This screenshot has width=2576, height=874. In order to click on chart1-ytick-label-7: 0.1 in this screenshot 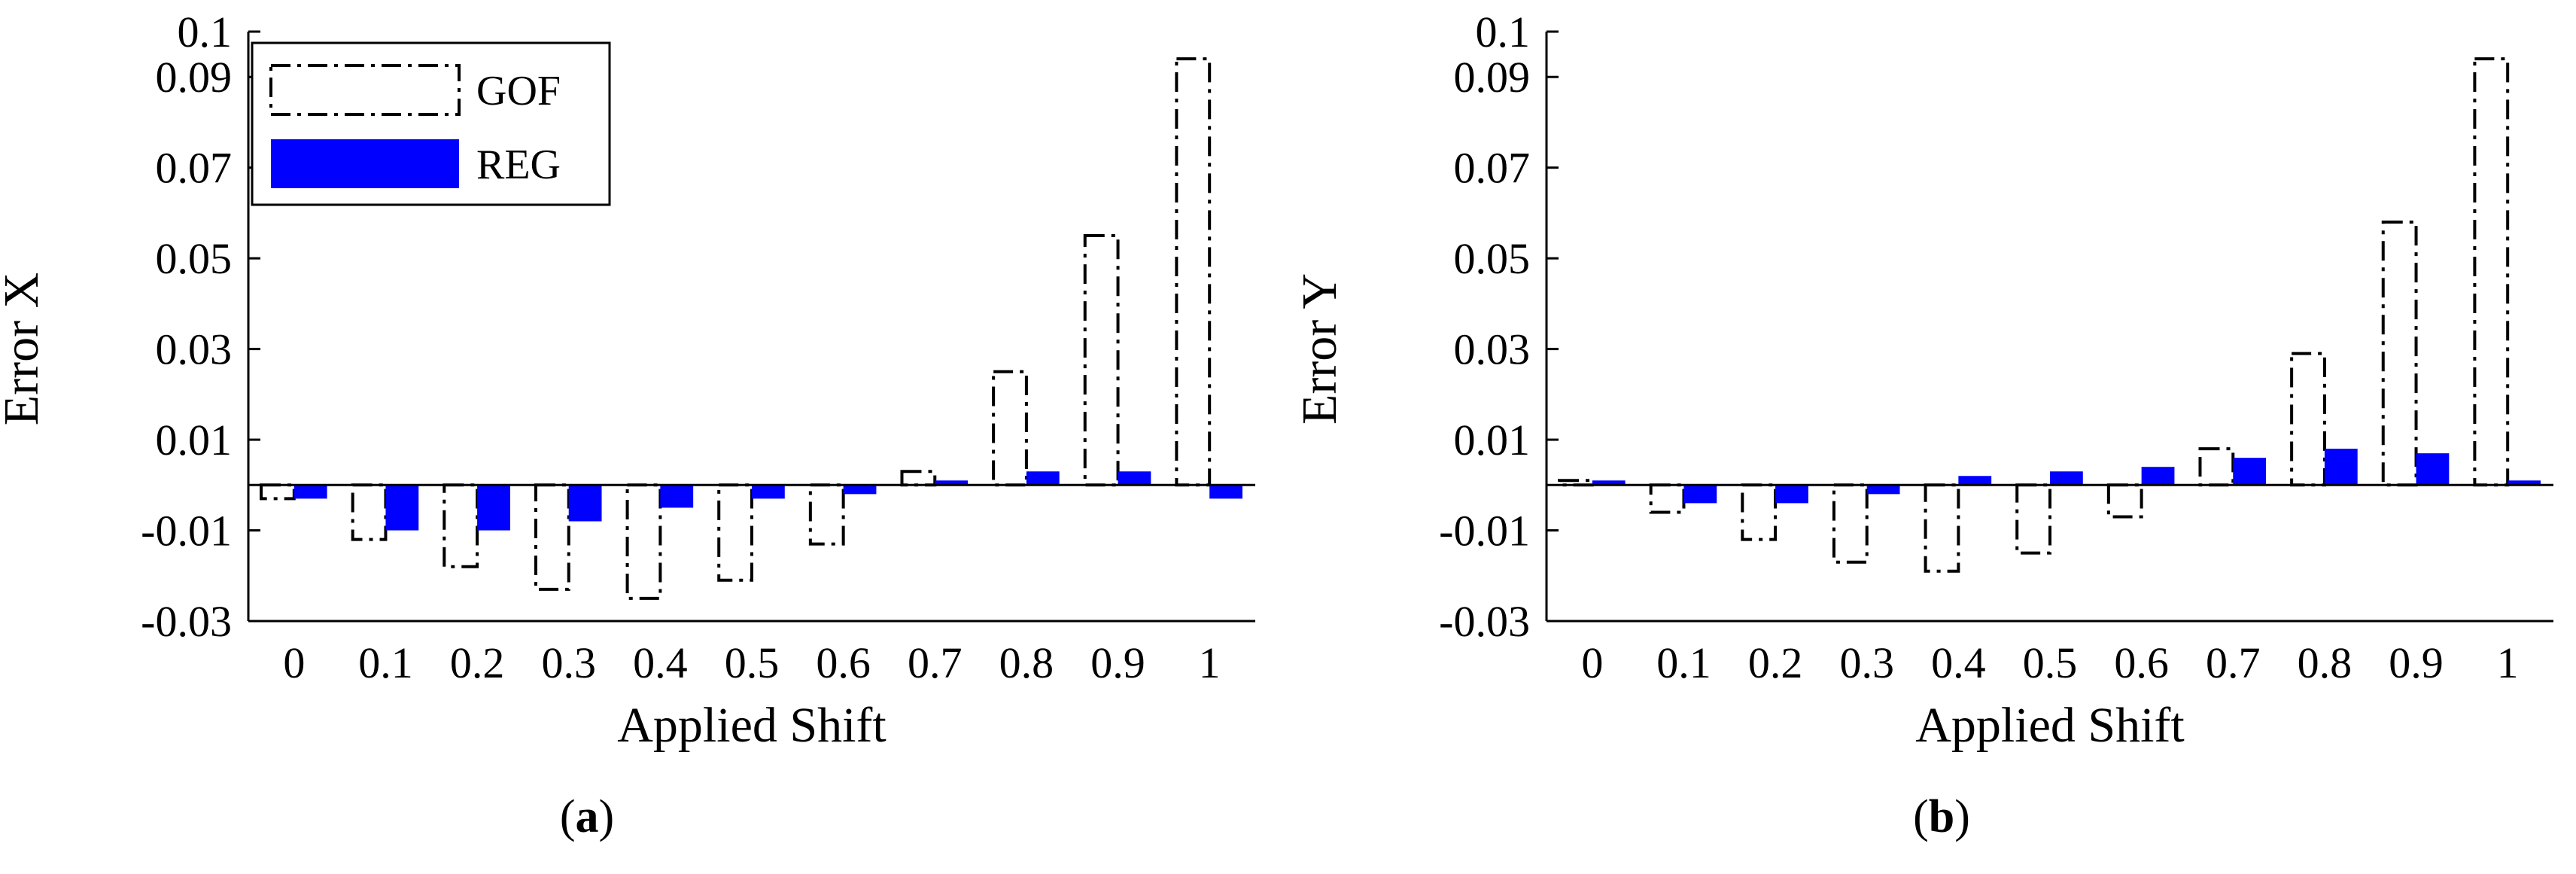, I will do `click(1503, 32)`.